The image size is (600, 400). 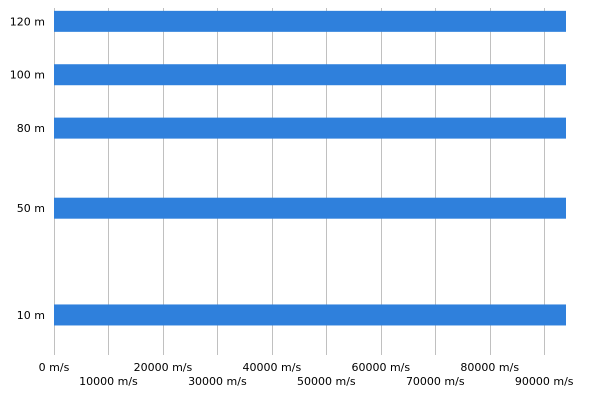 What do you see at coordinates (31, 128) in the screenshot?
I see `y-tick-label-2: 80 m` at bounding box center [31, 128].